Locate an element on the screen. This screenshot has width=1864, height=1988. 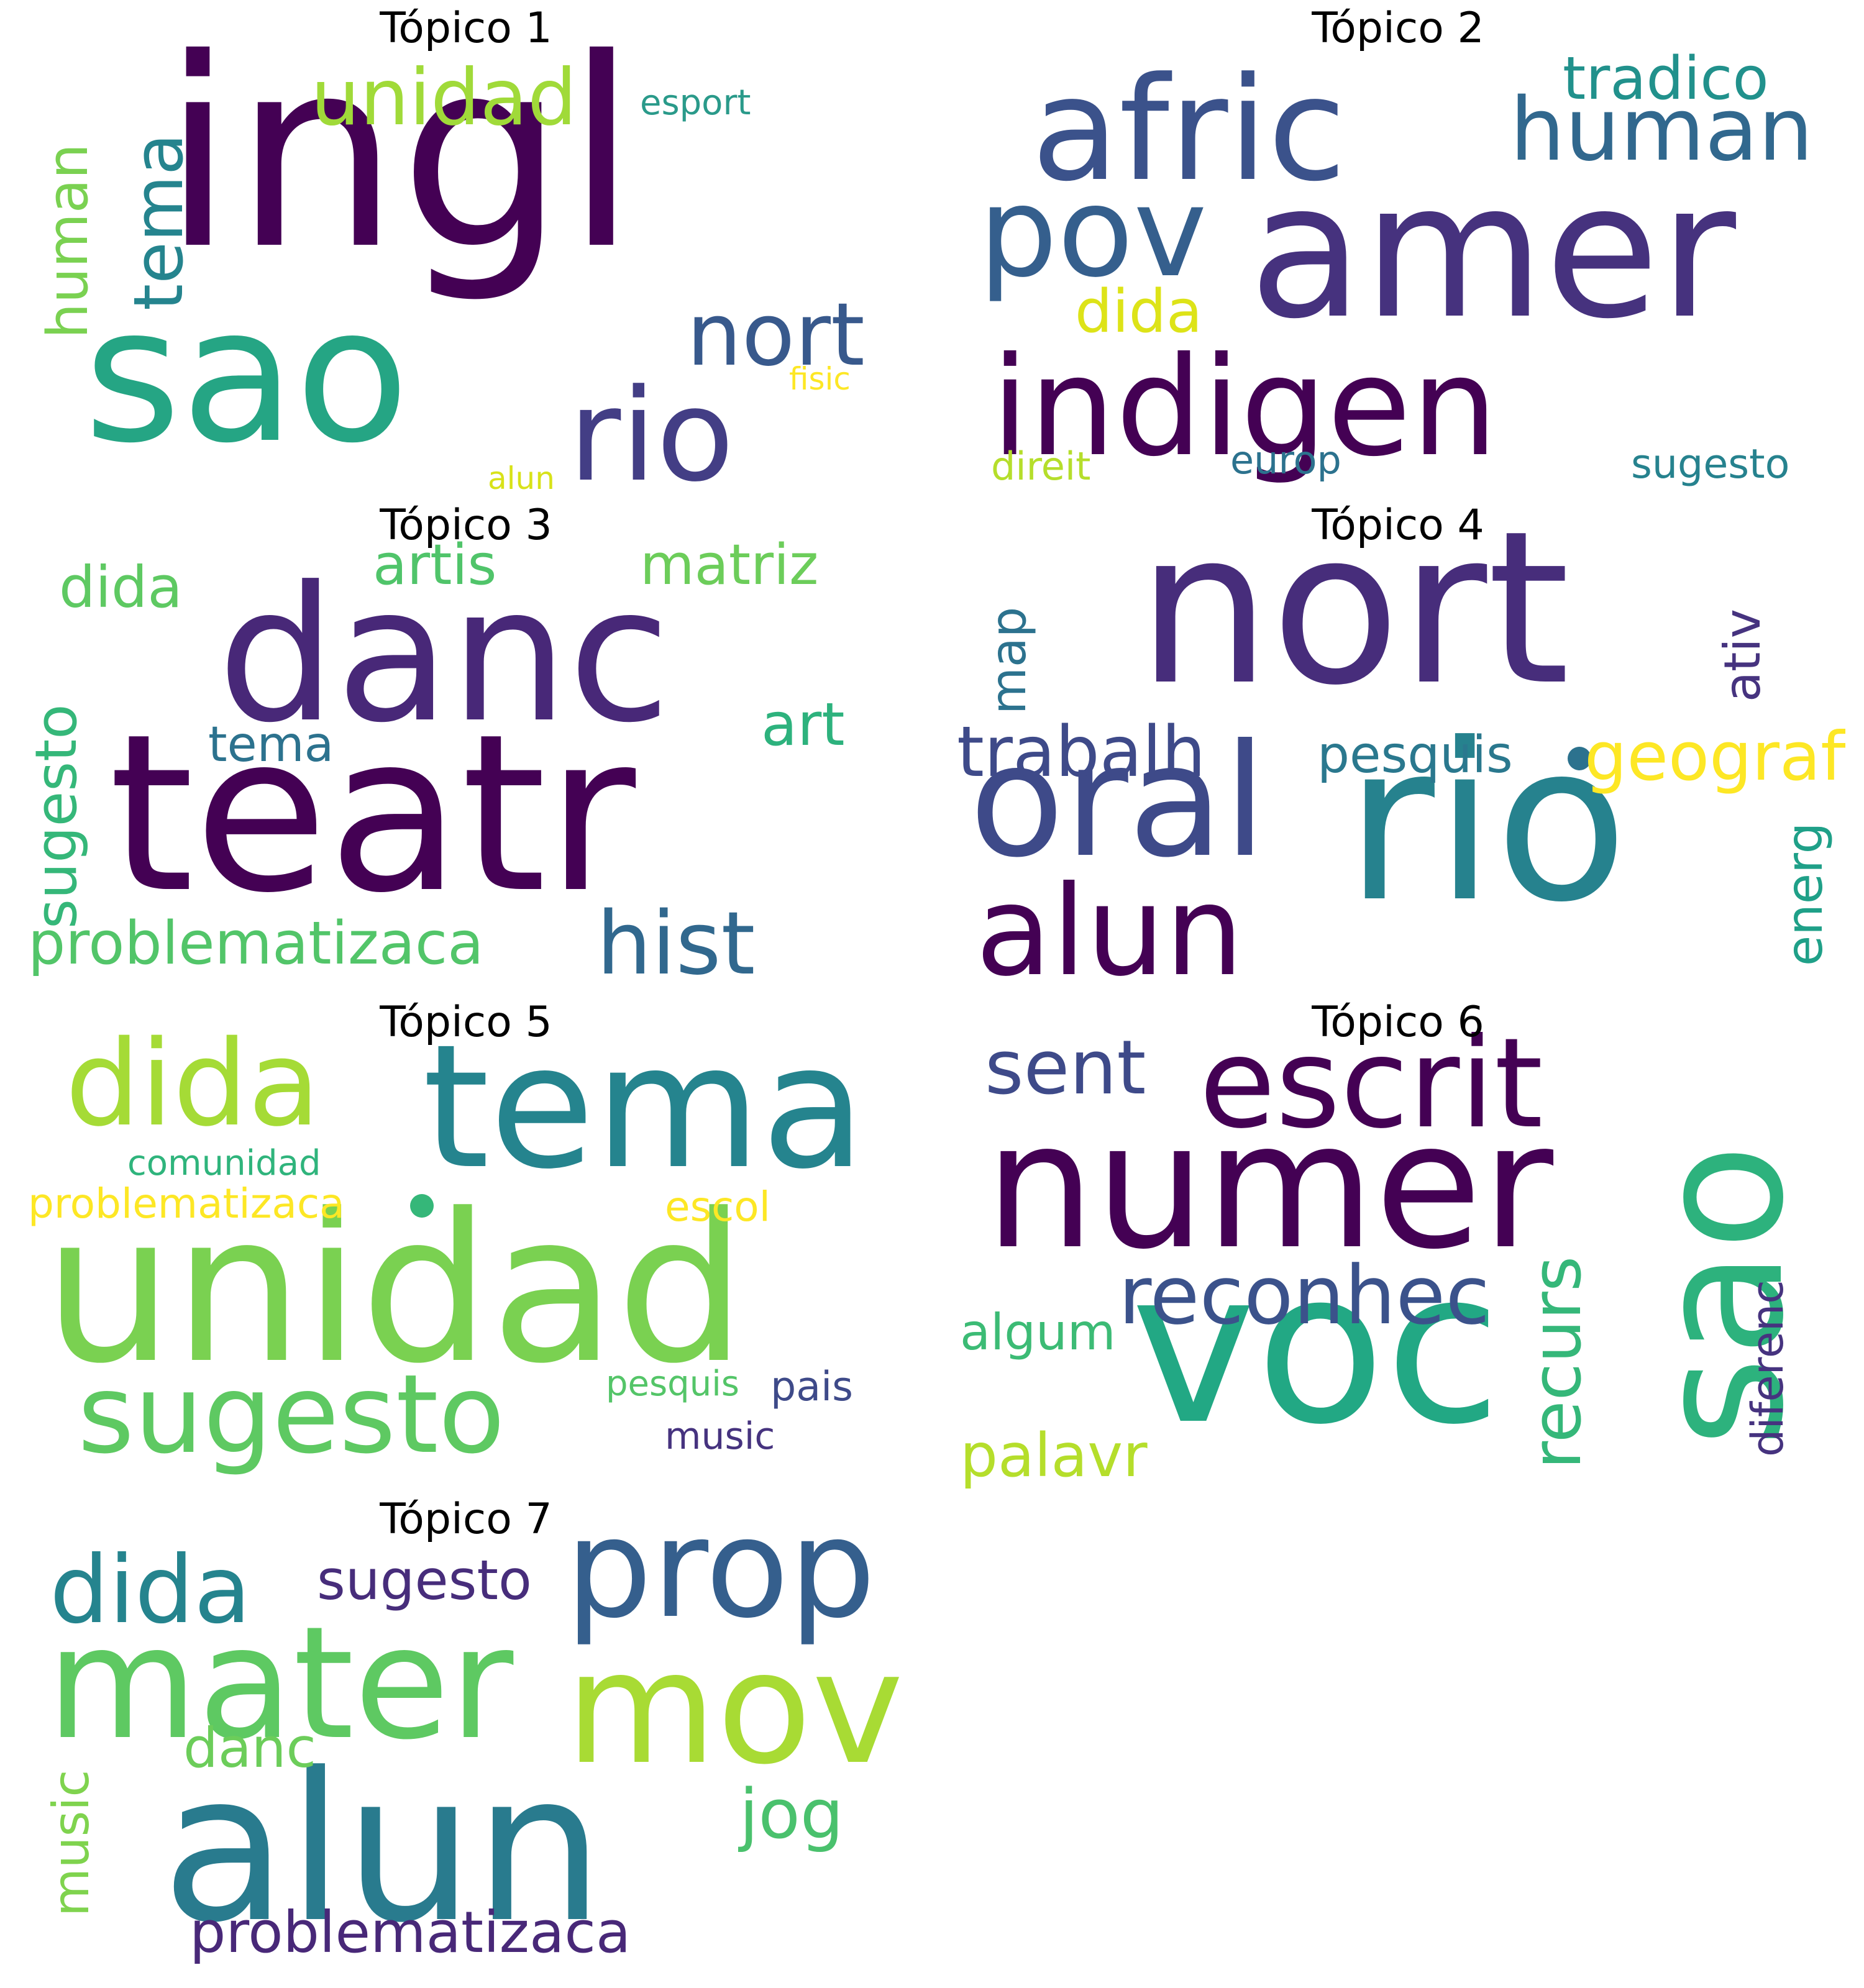
word-jog: jog is located at coordinates (791, 1814).